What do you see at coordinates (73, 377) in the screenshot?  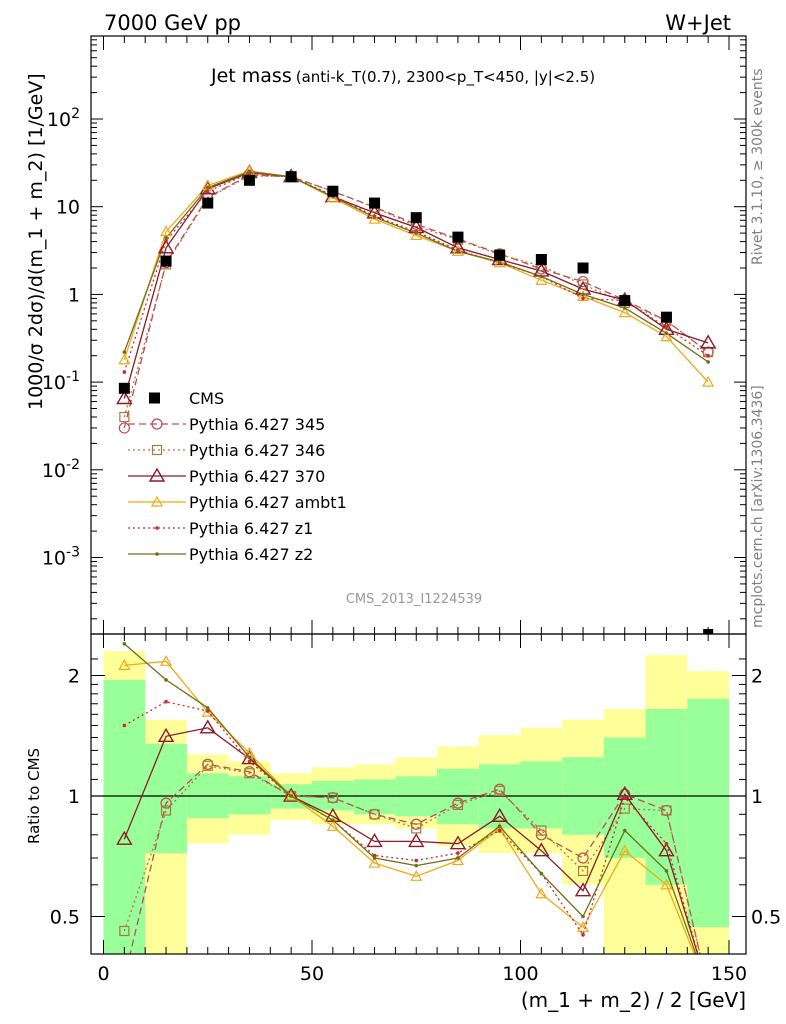 I see `y-tick-exponent: -1` at bounding box center [73, 377].